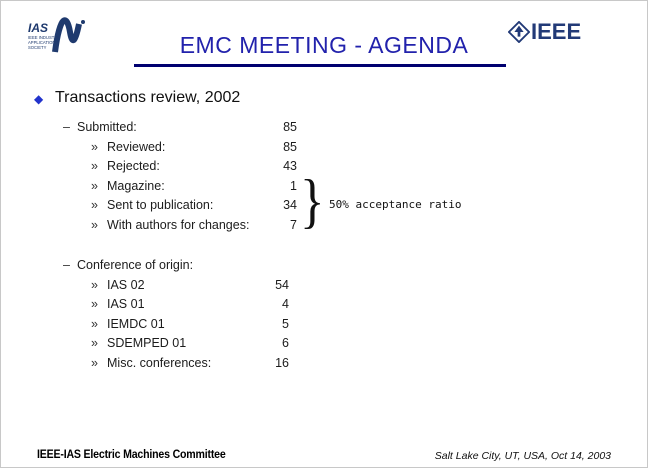 This screenshot has height=468, width=648. I want to click on ias-logo-acronym: IAS, so click(38, 28).